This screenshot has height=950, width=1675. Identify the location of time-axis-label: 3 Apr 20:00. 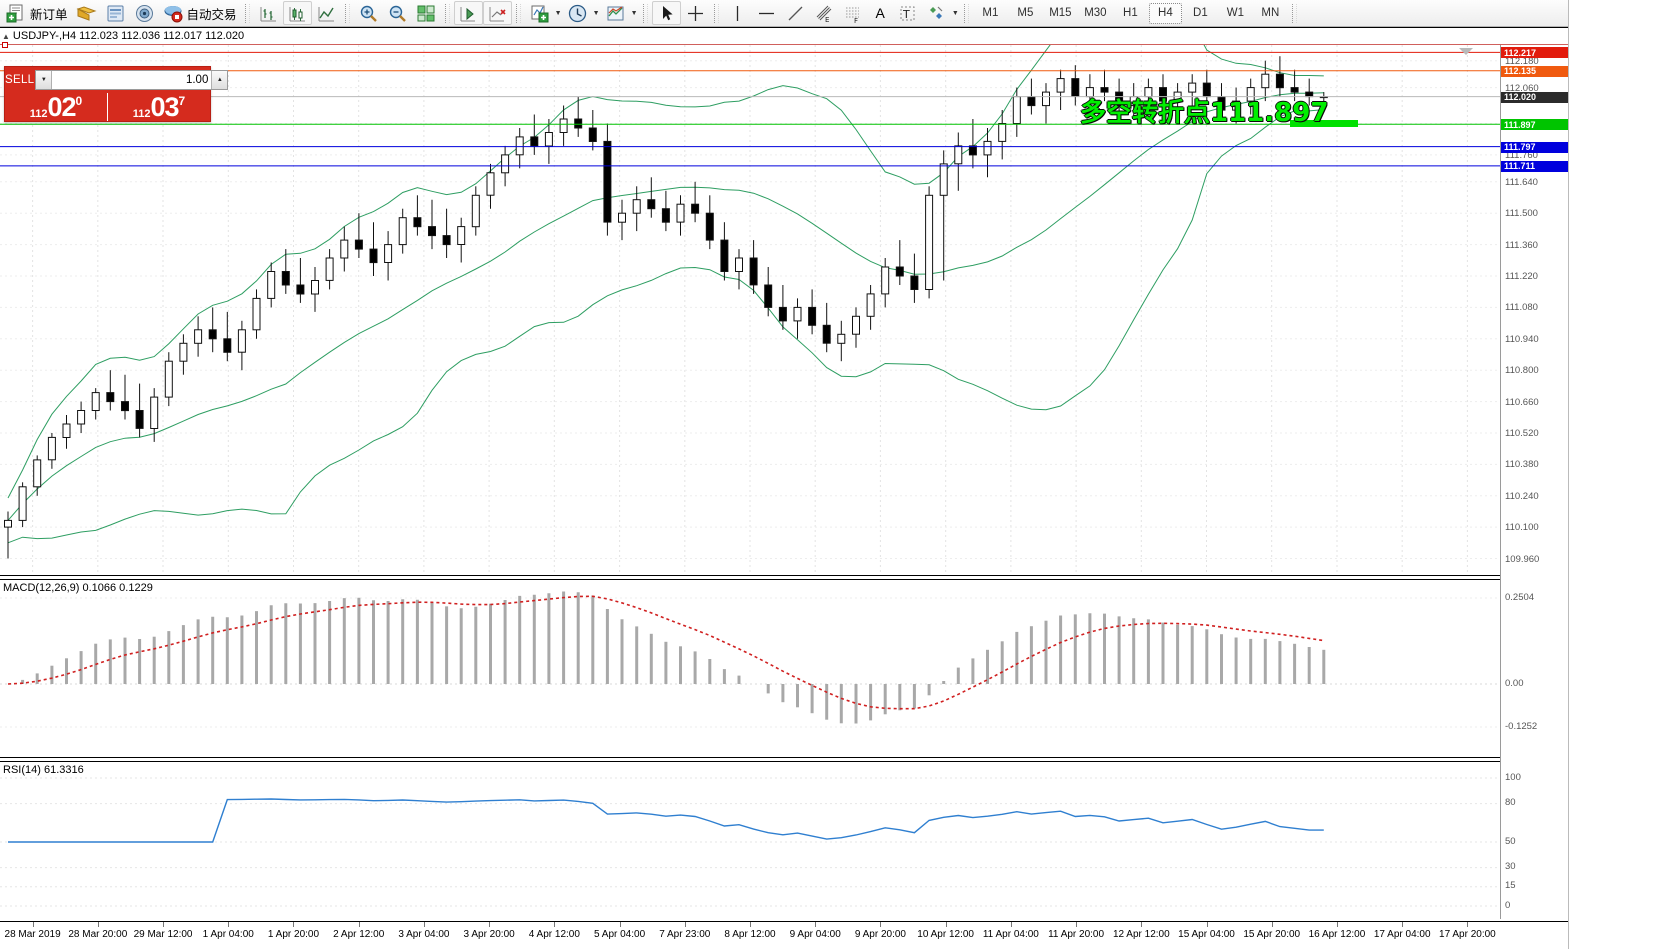
(489, 934).